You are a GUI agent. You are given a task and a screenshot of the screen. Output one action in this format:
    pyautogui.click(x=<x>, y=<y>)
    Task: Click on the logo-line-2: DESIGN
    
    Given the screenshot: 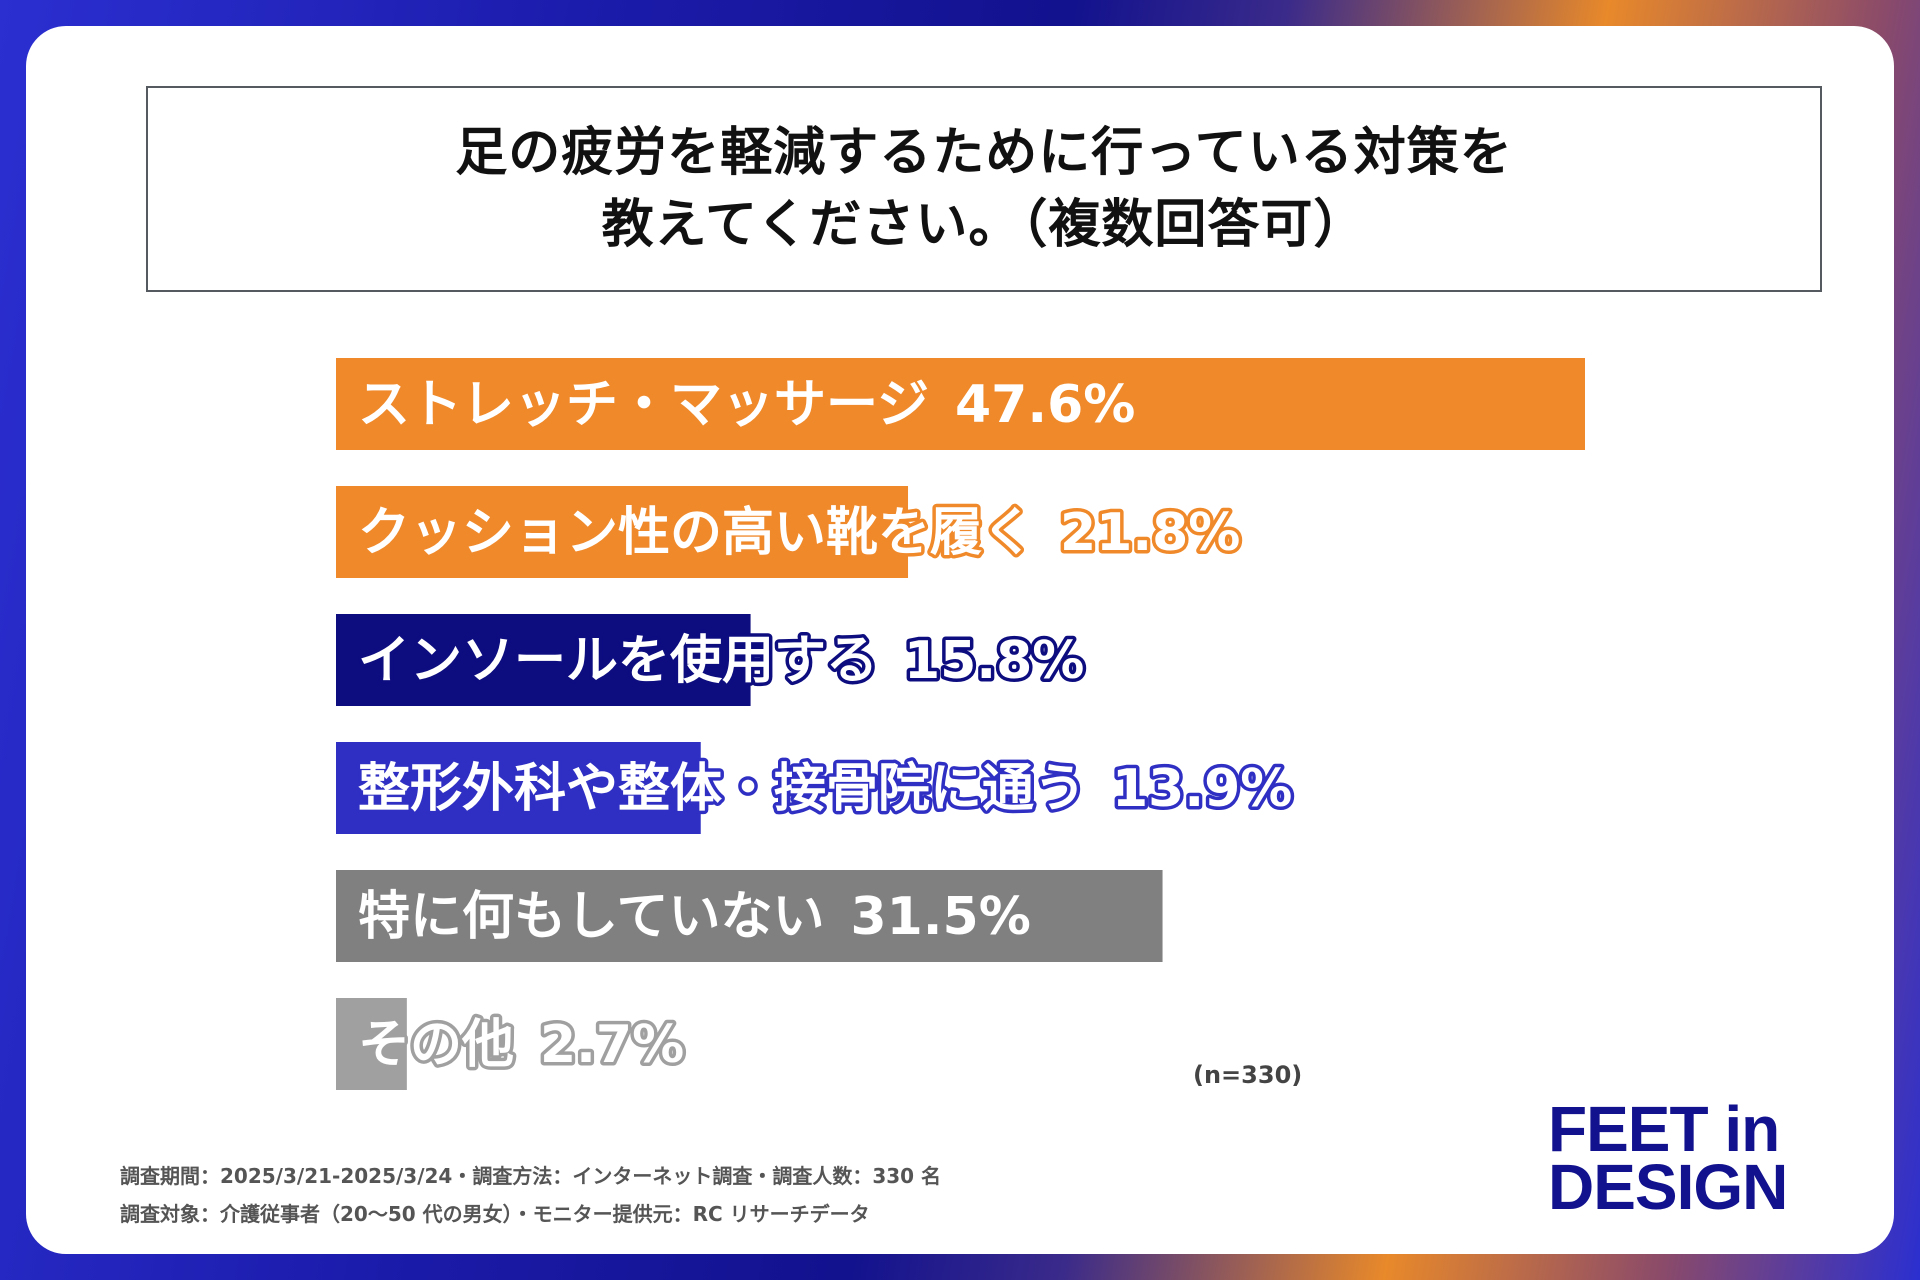 What is the action you would take?
    pyautogui.click(x=1668, y=1187)
    